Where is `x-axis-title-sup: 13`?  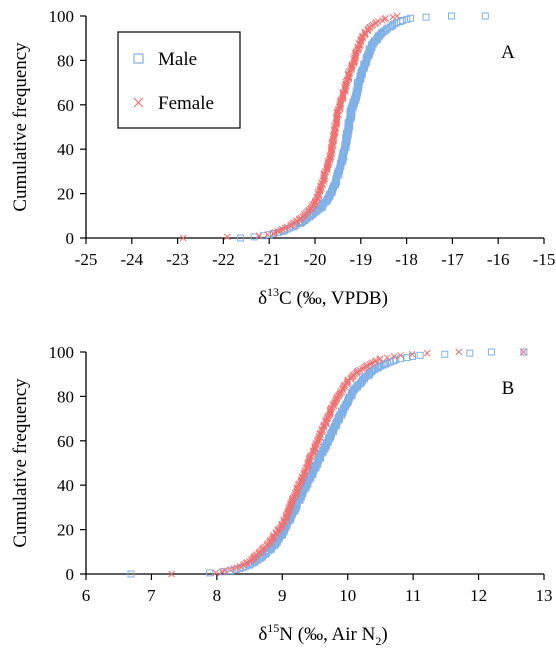 x-axis-title-sup: 13 is located at coordinates (273, 292).